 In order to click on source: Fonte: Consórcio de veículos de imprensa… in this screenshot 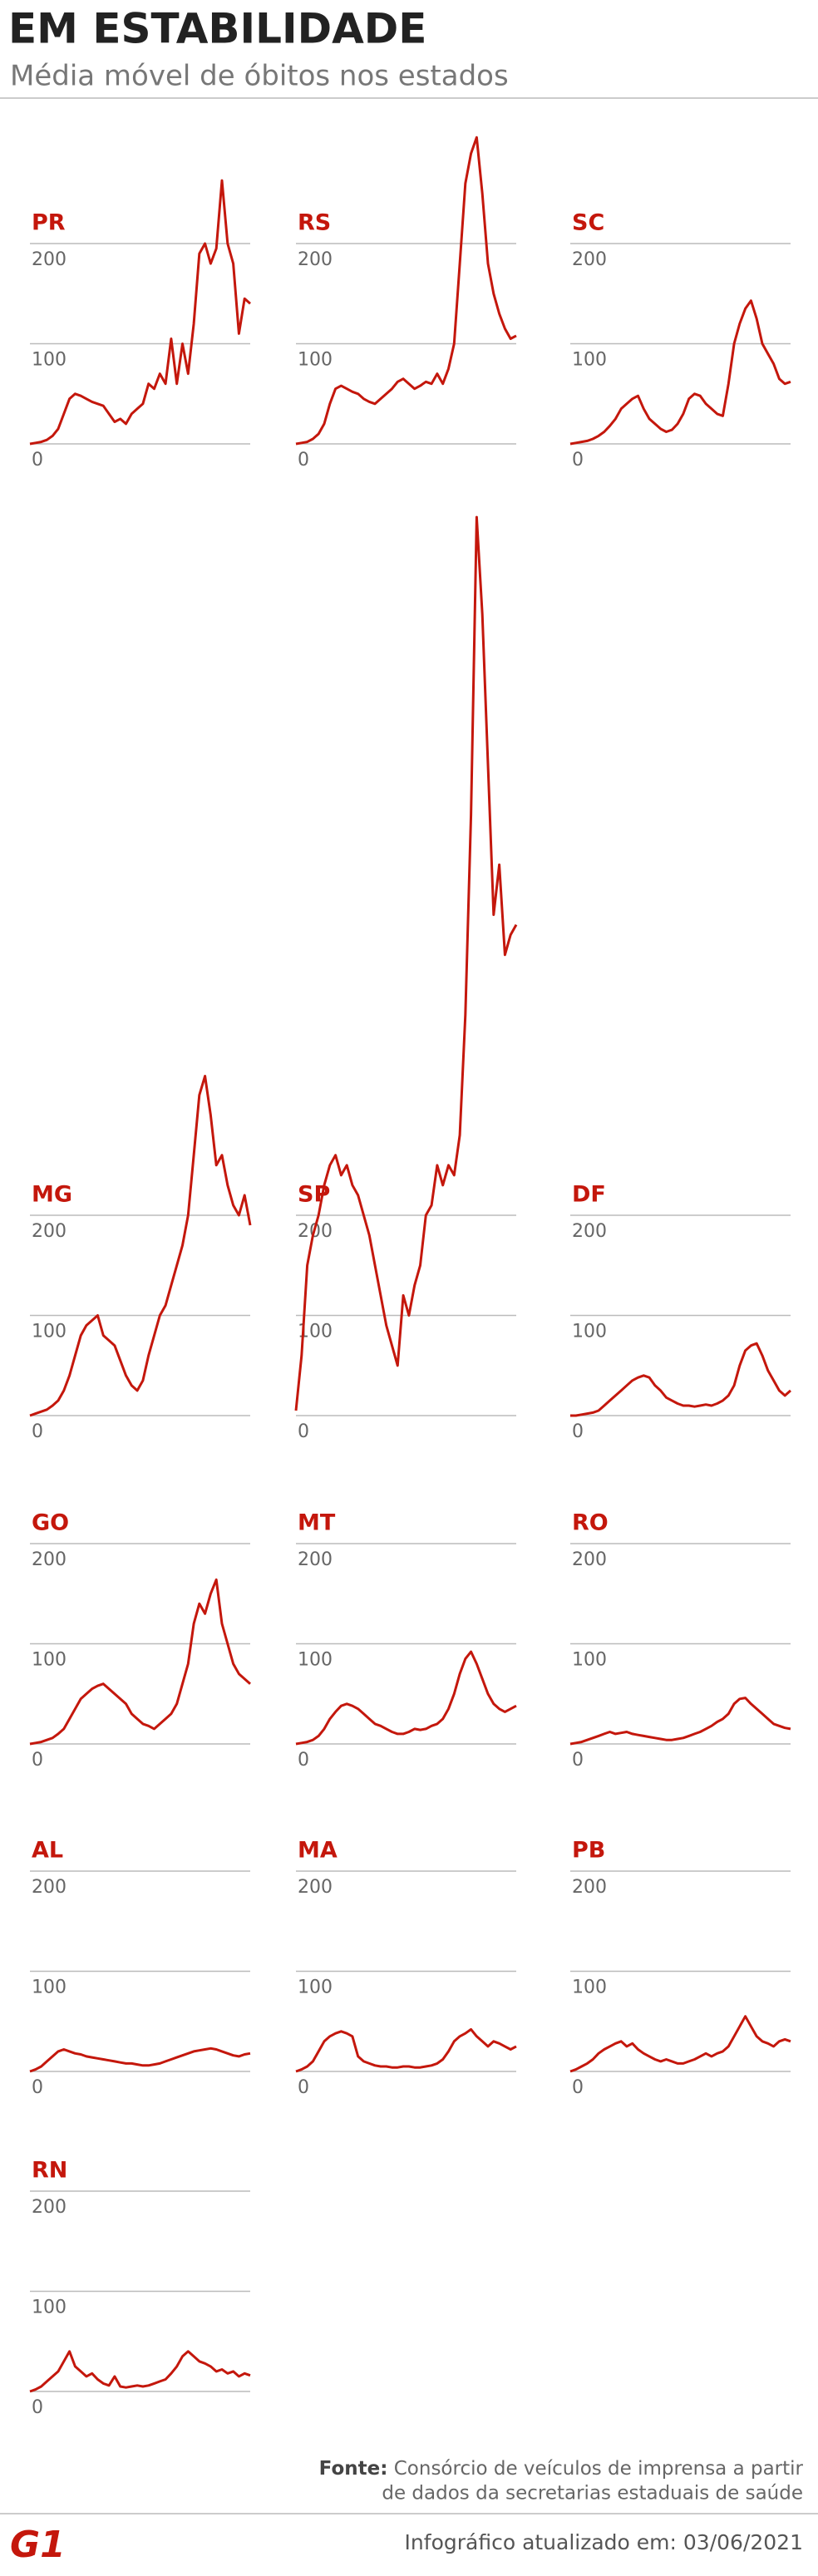, I will do `click(561, 2469)`.